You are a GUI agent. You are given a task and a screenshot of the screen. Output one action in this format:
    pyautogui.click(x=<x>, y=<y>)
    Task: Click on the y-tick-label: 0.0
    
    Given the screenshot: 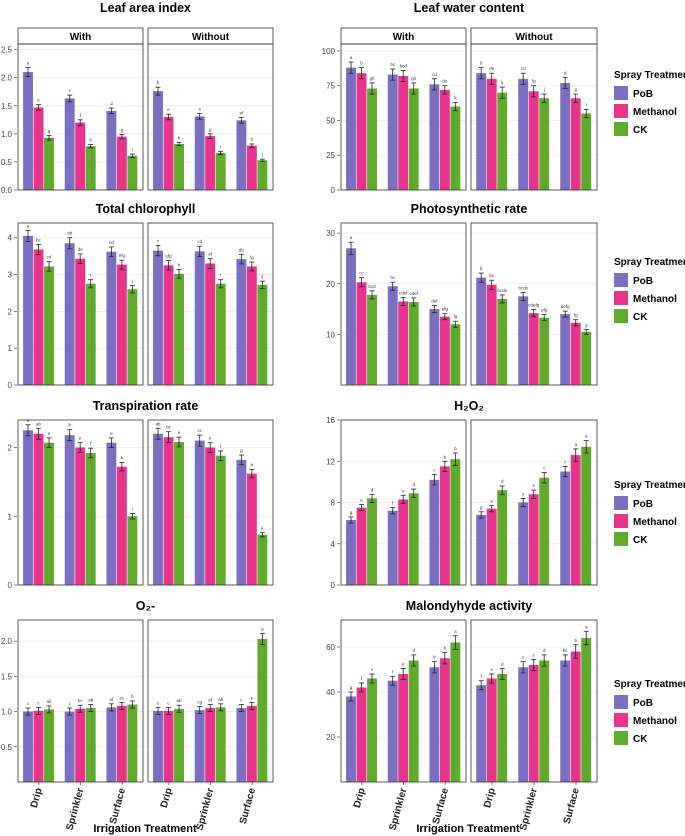 What is the action you would take?
    pyautogui.click(x=7, y=190)
    